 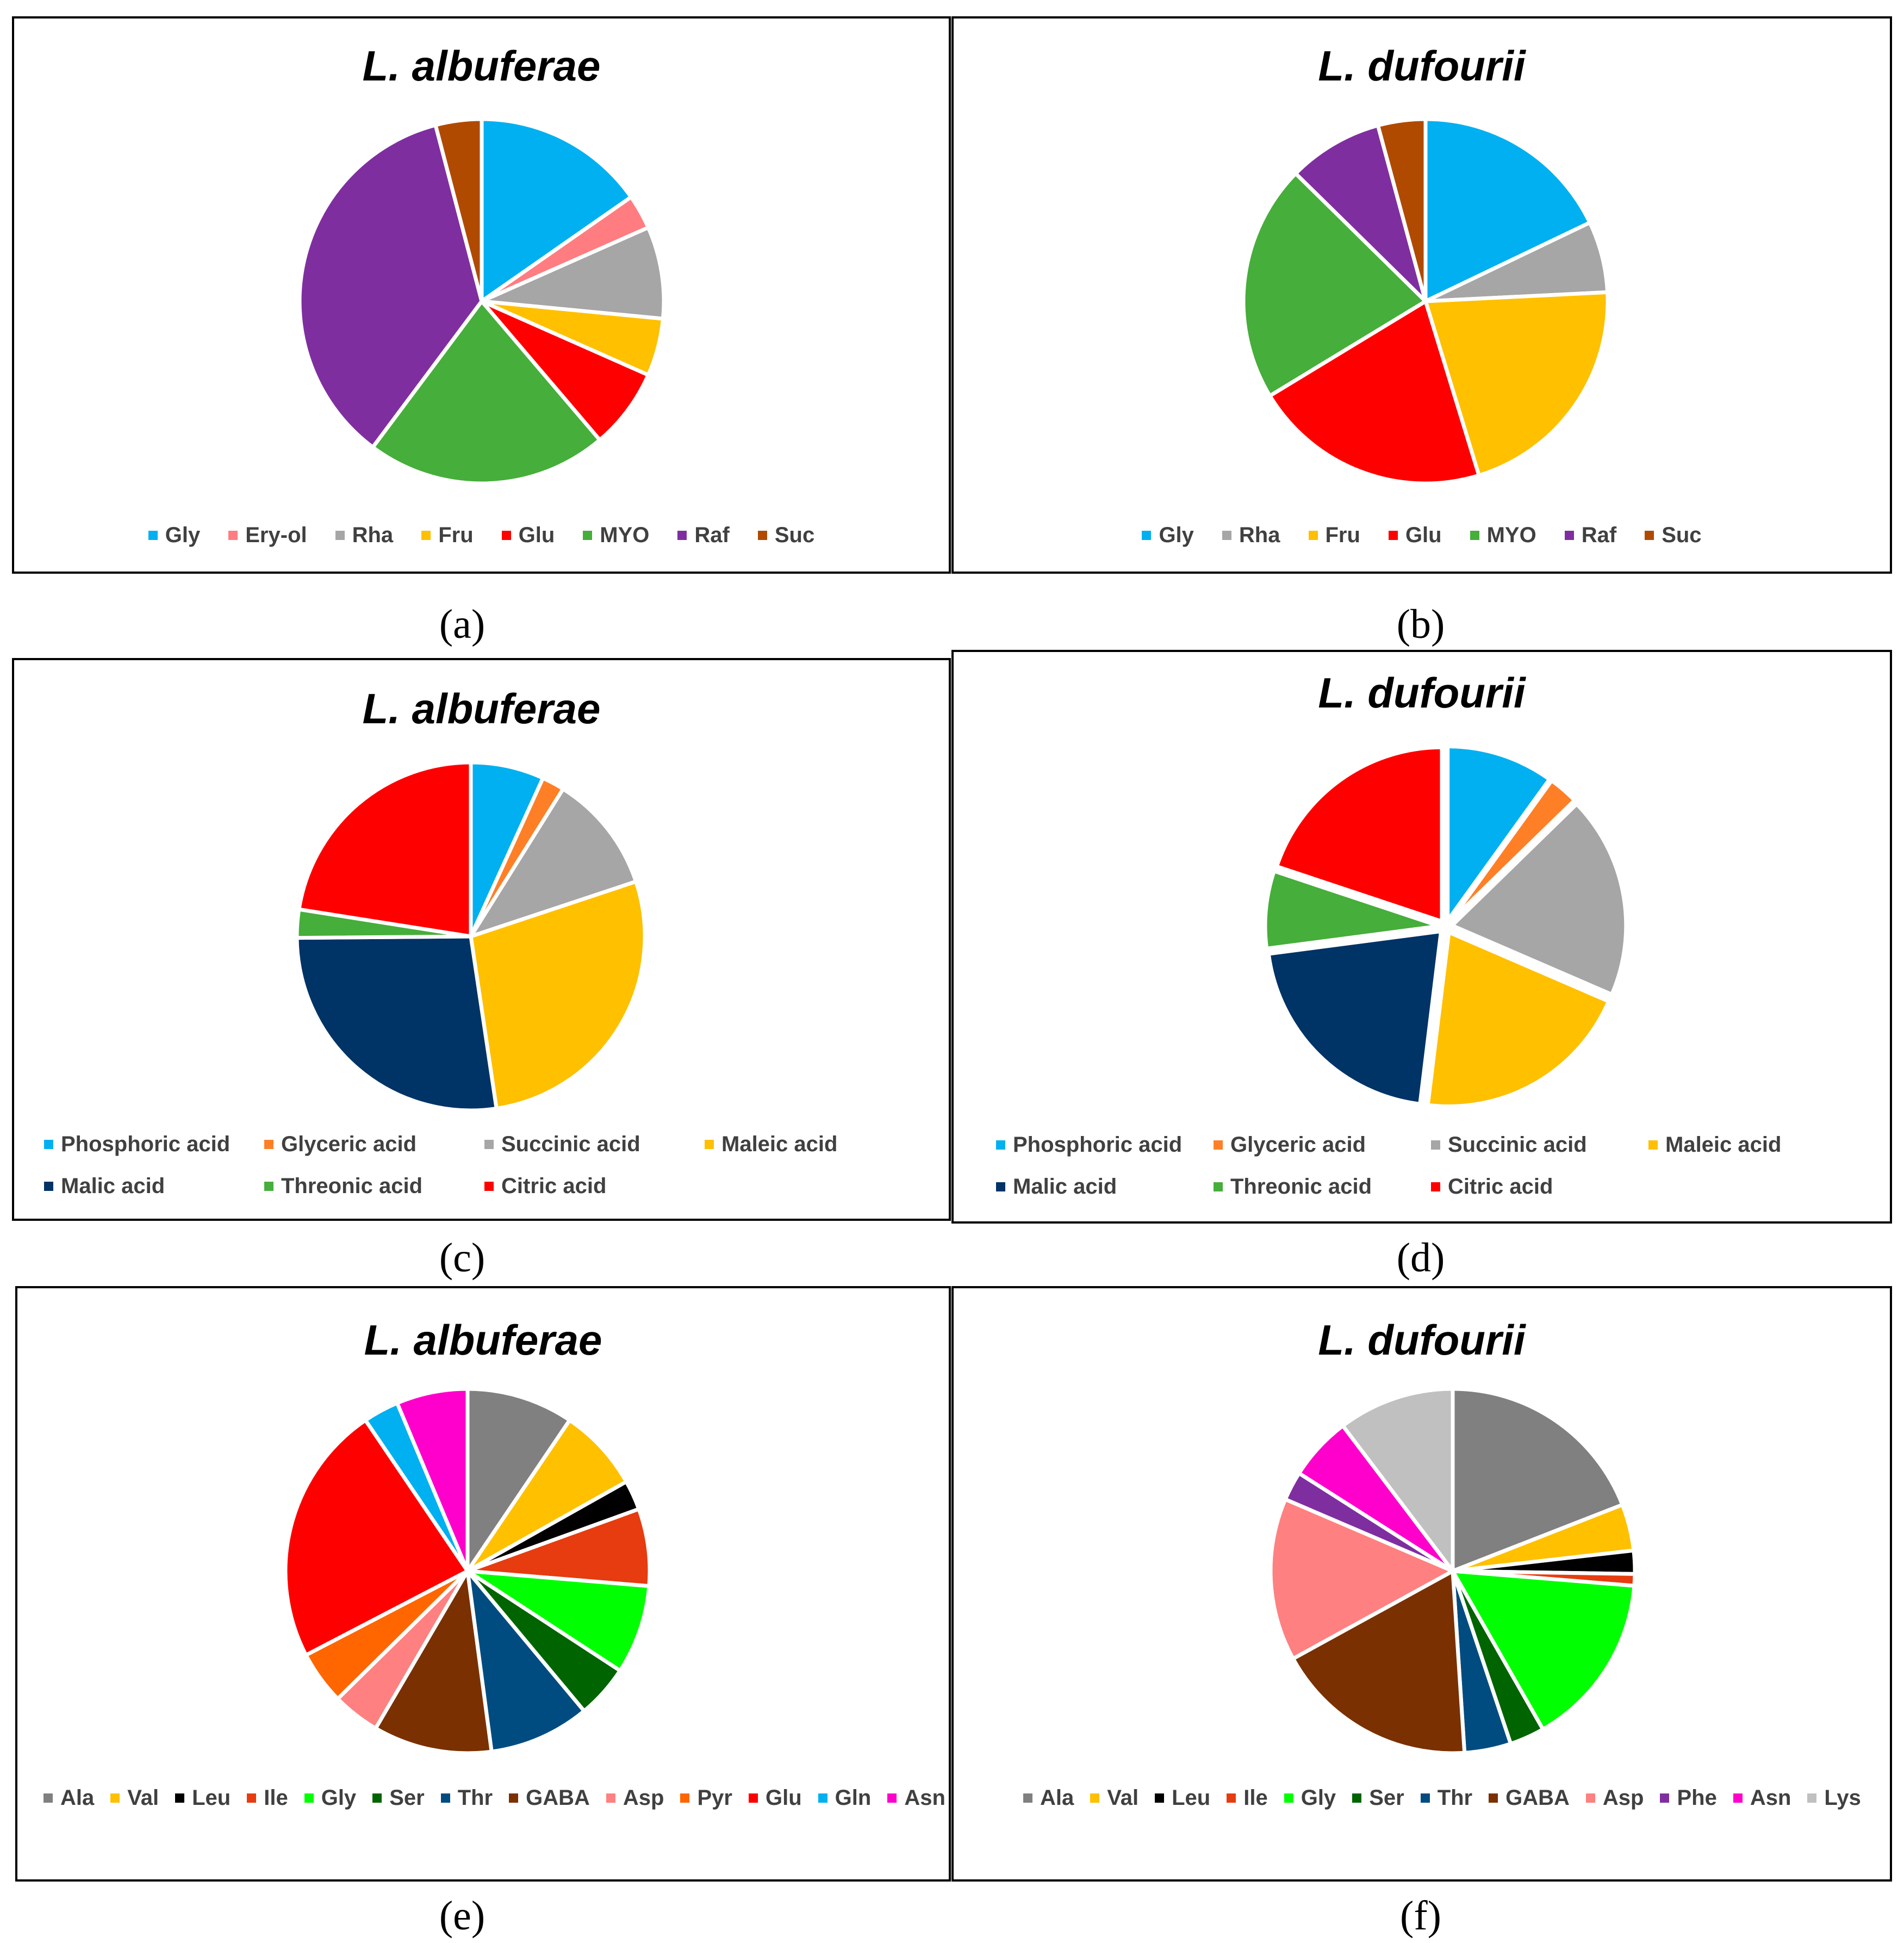 What do you see at coordinates (573, 273) in the screenshot?
I see `pie-slice-rha` at bounding box center [573, 273].